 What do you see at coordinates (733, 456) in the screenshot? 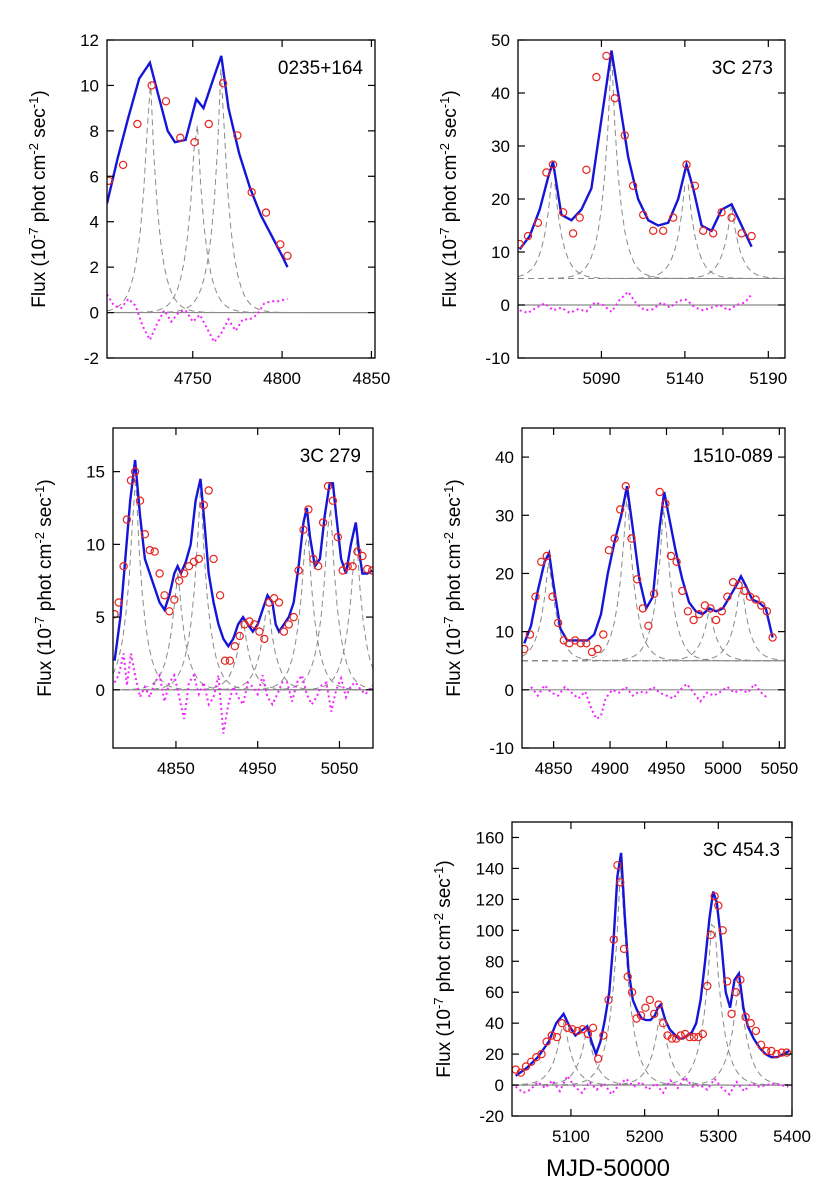
I see `panel-title: 1510-089` at bounding box center [733, 456].